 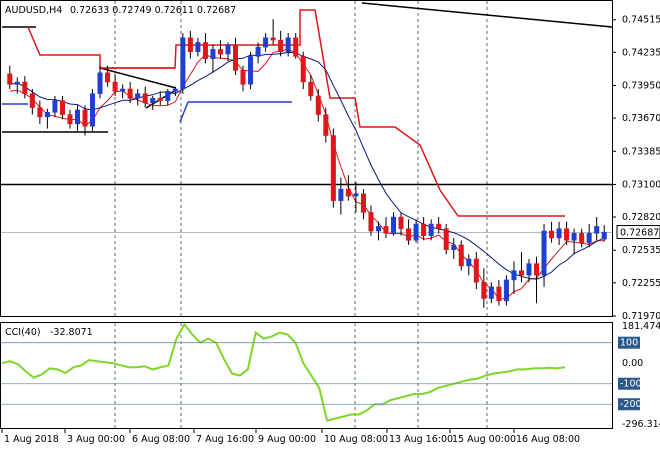 What do you see at coordinates (641, 151) in the screenshot?
I see `price-tick-label: 0.73385` at bounding box center [641, 151].